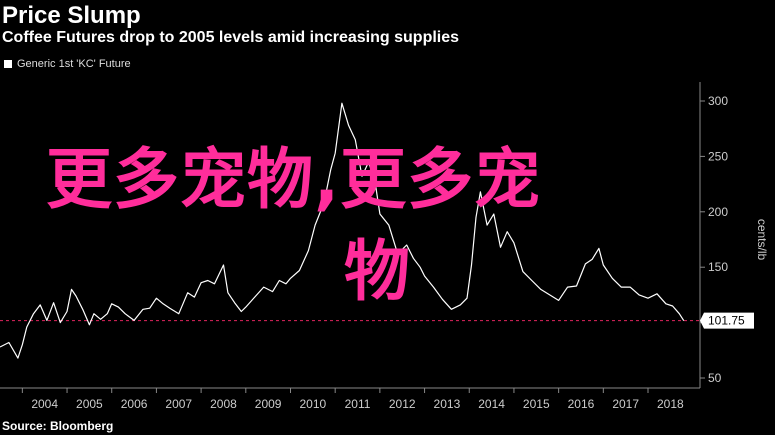  What do you see at coordinates (312, 404) in the screenshot?
I see `x-tick-label: 2010` at bounding box center [312, 404].